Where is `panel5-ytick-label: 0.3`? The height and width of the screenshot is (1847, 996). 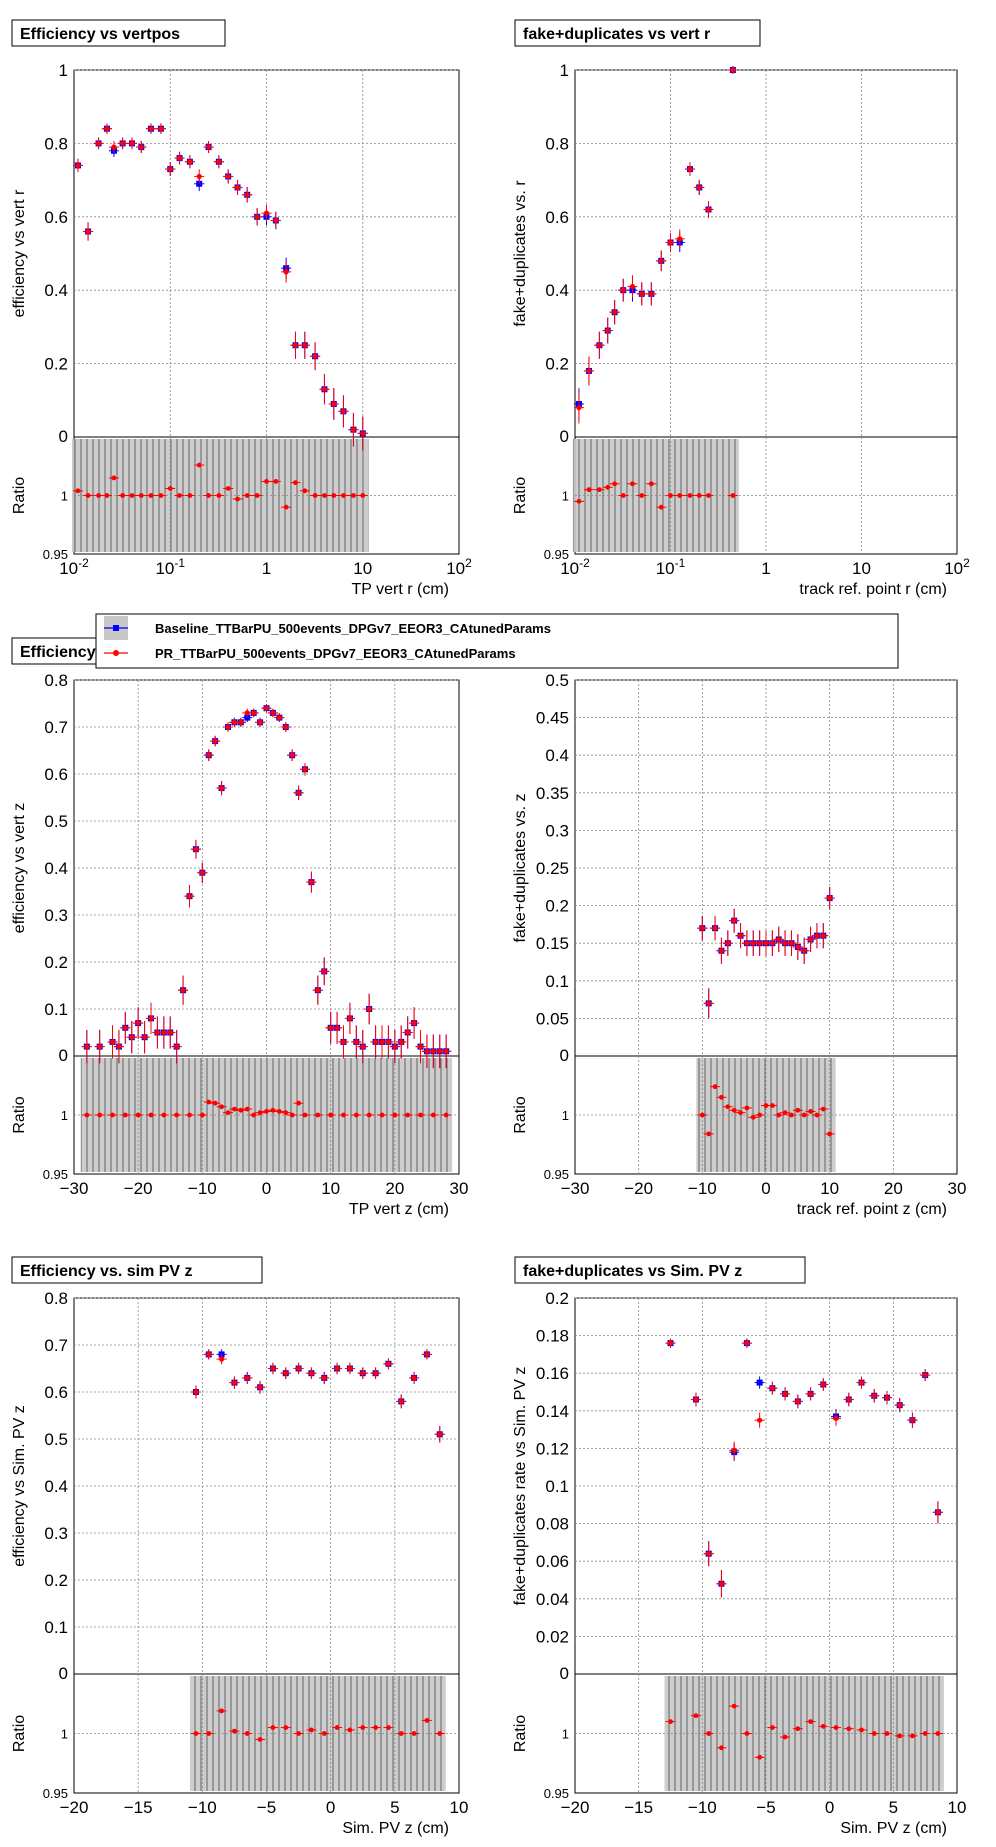 panel5-ytick-label: 0.3 is located at coordinates (56, 1533).